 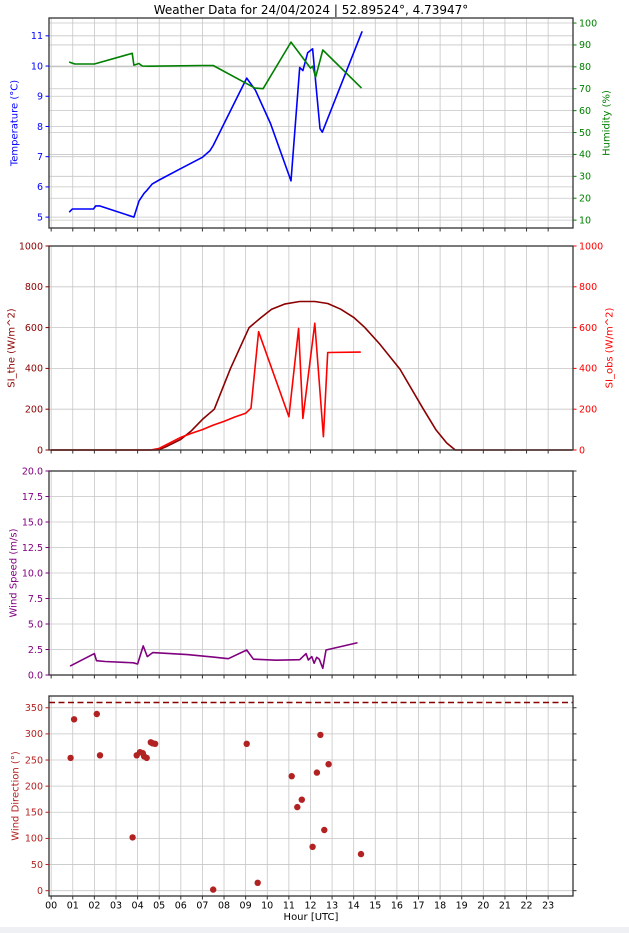 I want to click on svg-text: 13, so click(x=332, y=906).